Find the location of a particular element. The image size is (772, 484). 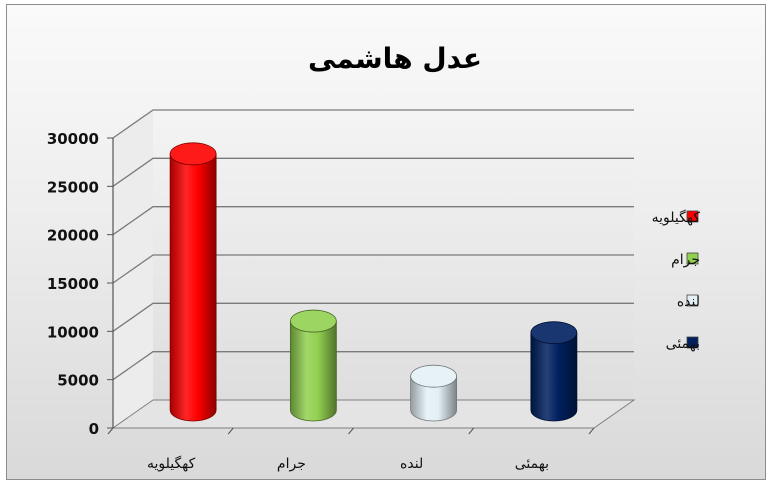

category-label: کهگیلویه is located at coordinates (171, 463).